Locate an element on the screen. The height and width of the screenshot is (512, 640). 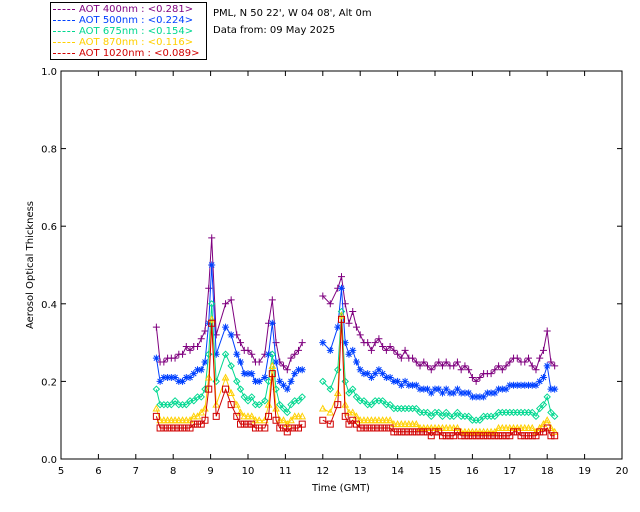
x-tick-label: 9 is located at coordinates (210, 471).